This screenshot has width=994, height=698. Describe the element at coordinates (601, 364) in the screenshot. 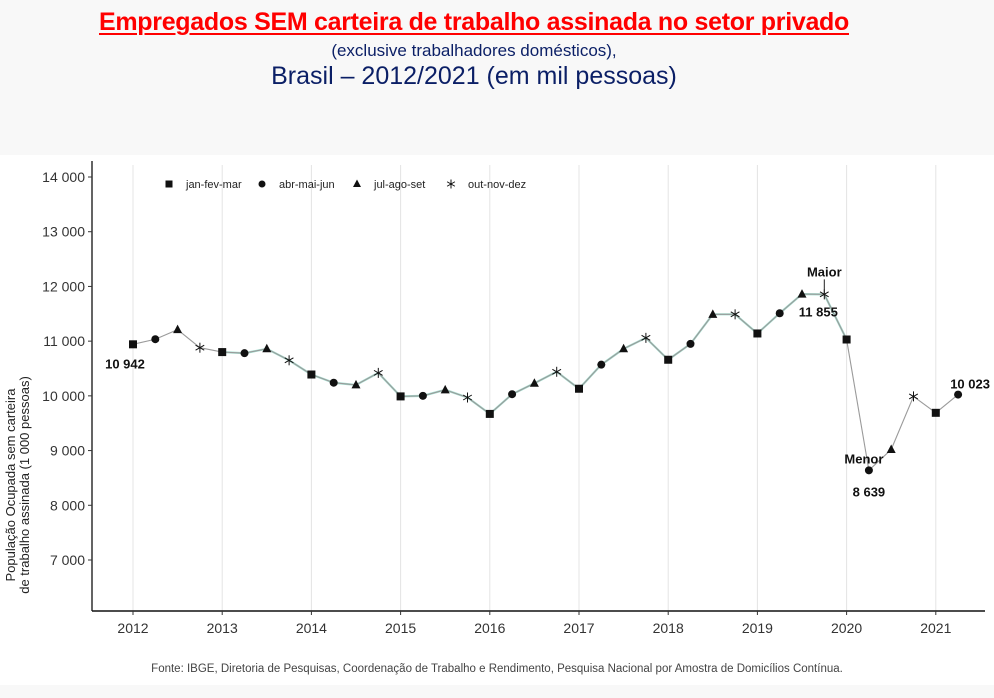

I see `data-point-2017-q2` at that location.